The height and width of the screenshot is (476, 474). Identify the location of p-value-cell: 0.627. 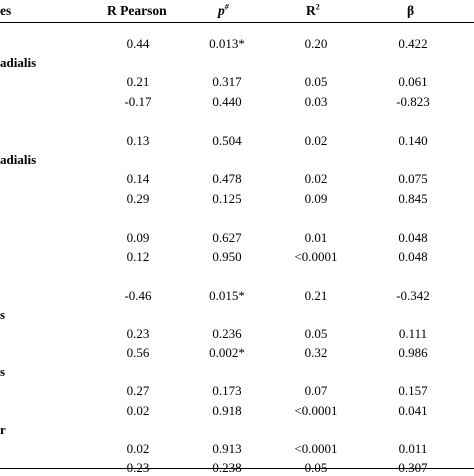
(227, 237).